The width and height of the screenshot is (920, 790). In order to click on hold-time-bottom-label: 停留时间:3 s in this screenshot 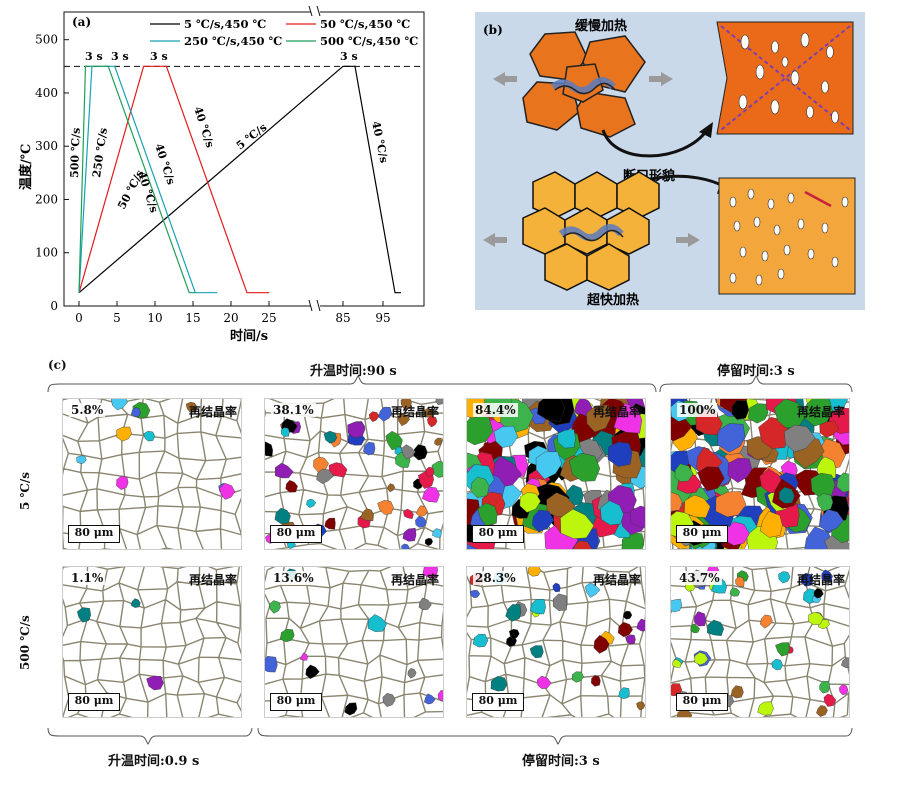, I will do `click(561, 761)`.